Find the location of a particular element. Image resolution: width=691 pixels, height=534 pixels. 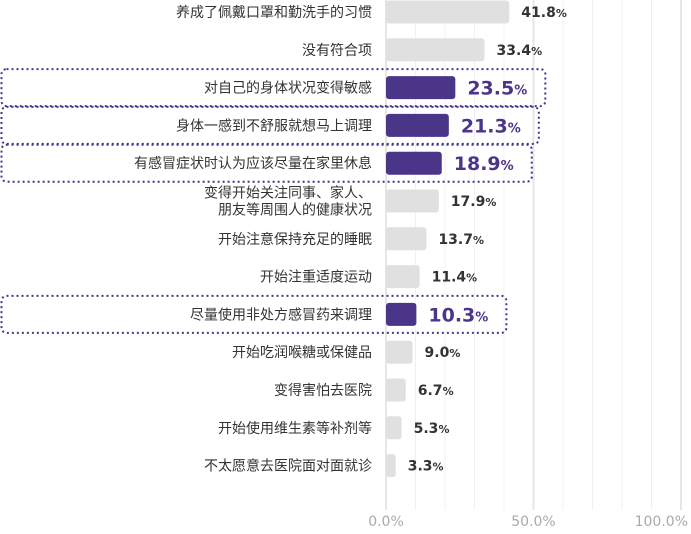

value-label-3: 21.3% is located at coordinates (491, 126).